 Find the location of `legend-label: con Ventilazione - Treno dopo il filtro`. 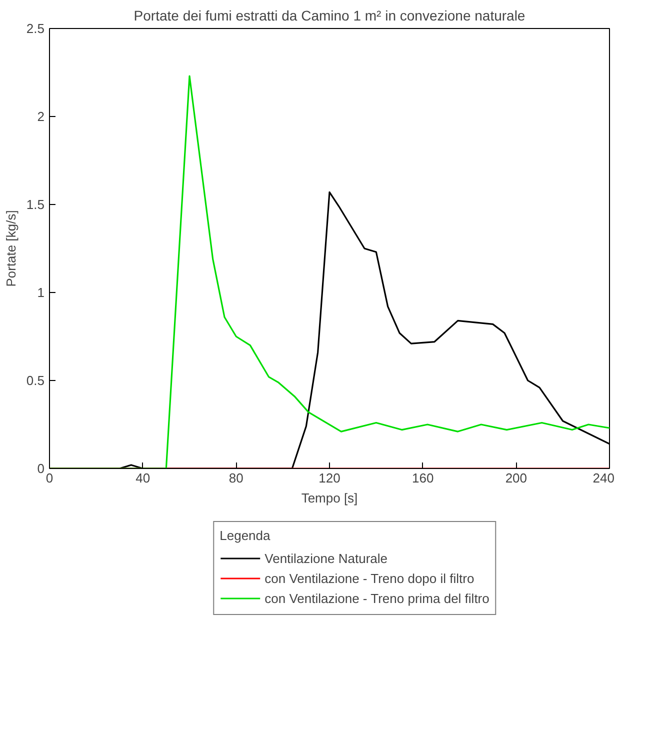

legend-label: con Ventilazione - Treno dopo il filtro is located at coordinates (369, 578).